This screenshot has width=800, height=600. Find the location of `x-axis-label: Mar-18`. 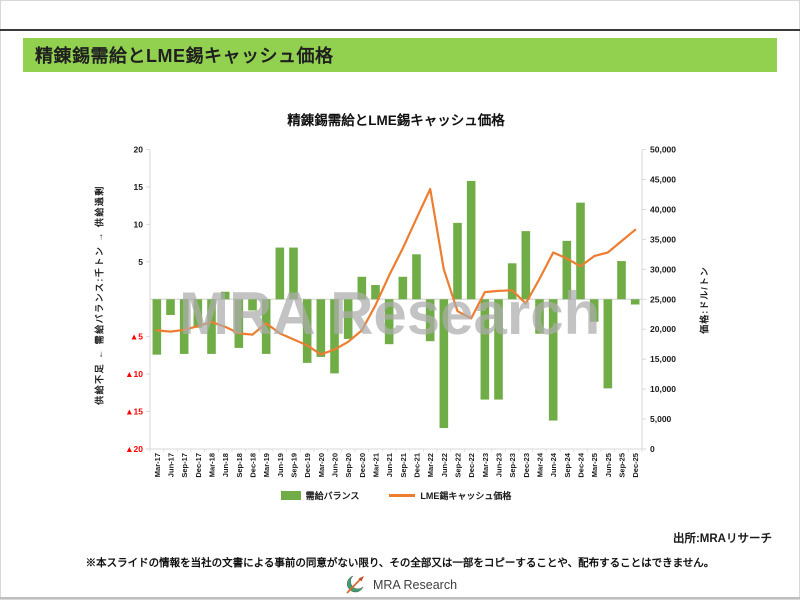

x-axis-label: Mar-18 is located at coordinates (212, 465).